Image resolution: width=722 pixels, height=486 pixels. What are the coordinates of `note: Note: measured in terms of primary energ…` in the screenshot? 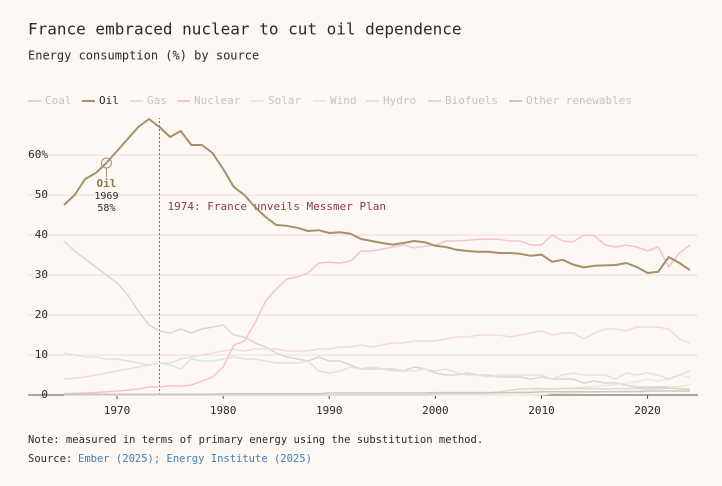 It's located at (255, 440).